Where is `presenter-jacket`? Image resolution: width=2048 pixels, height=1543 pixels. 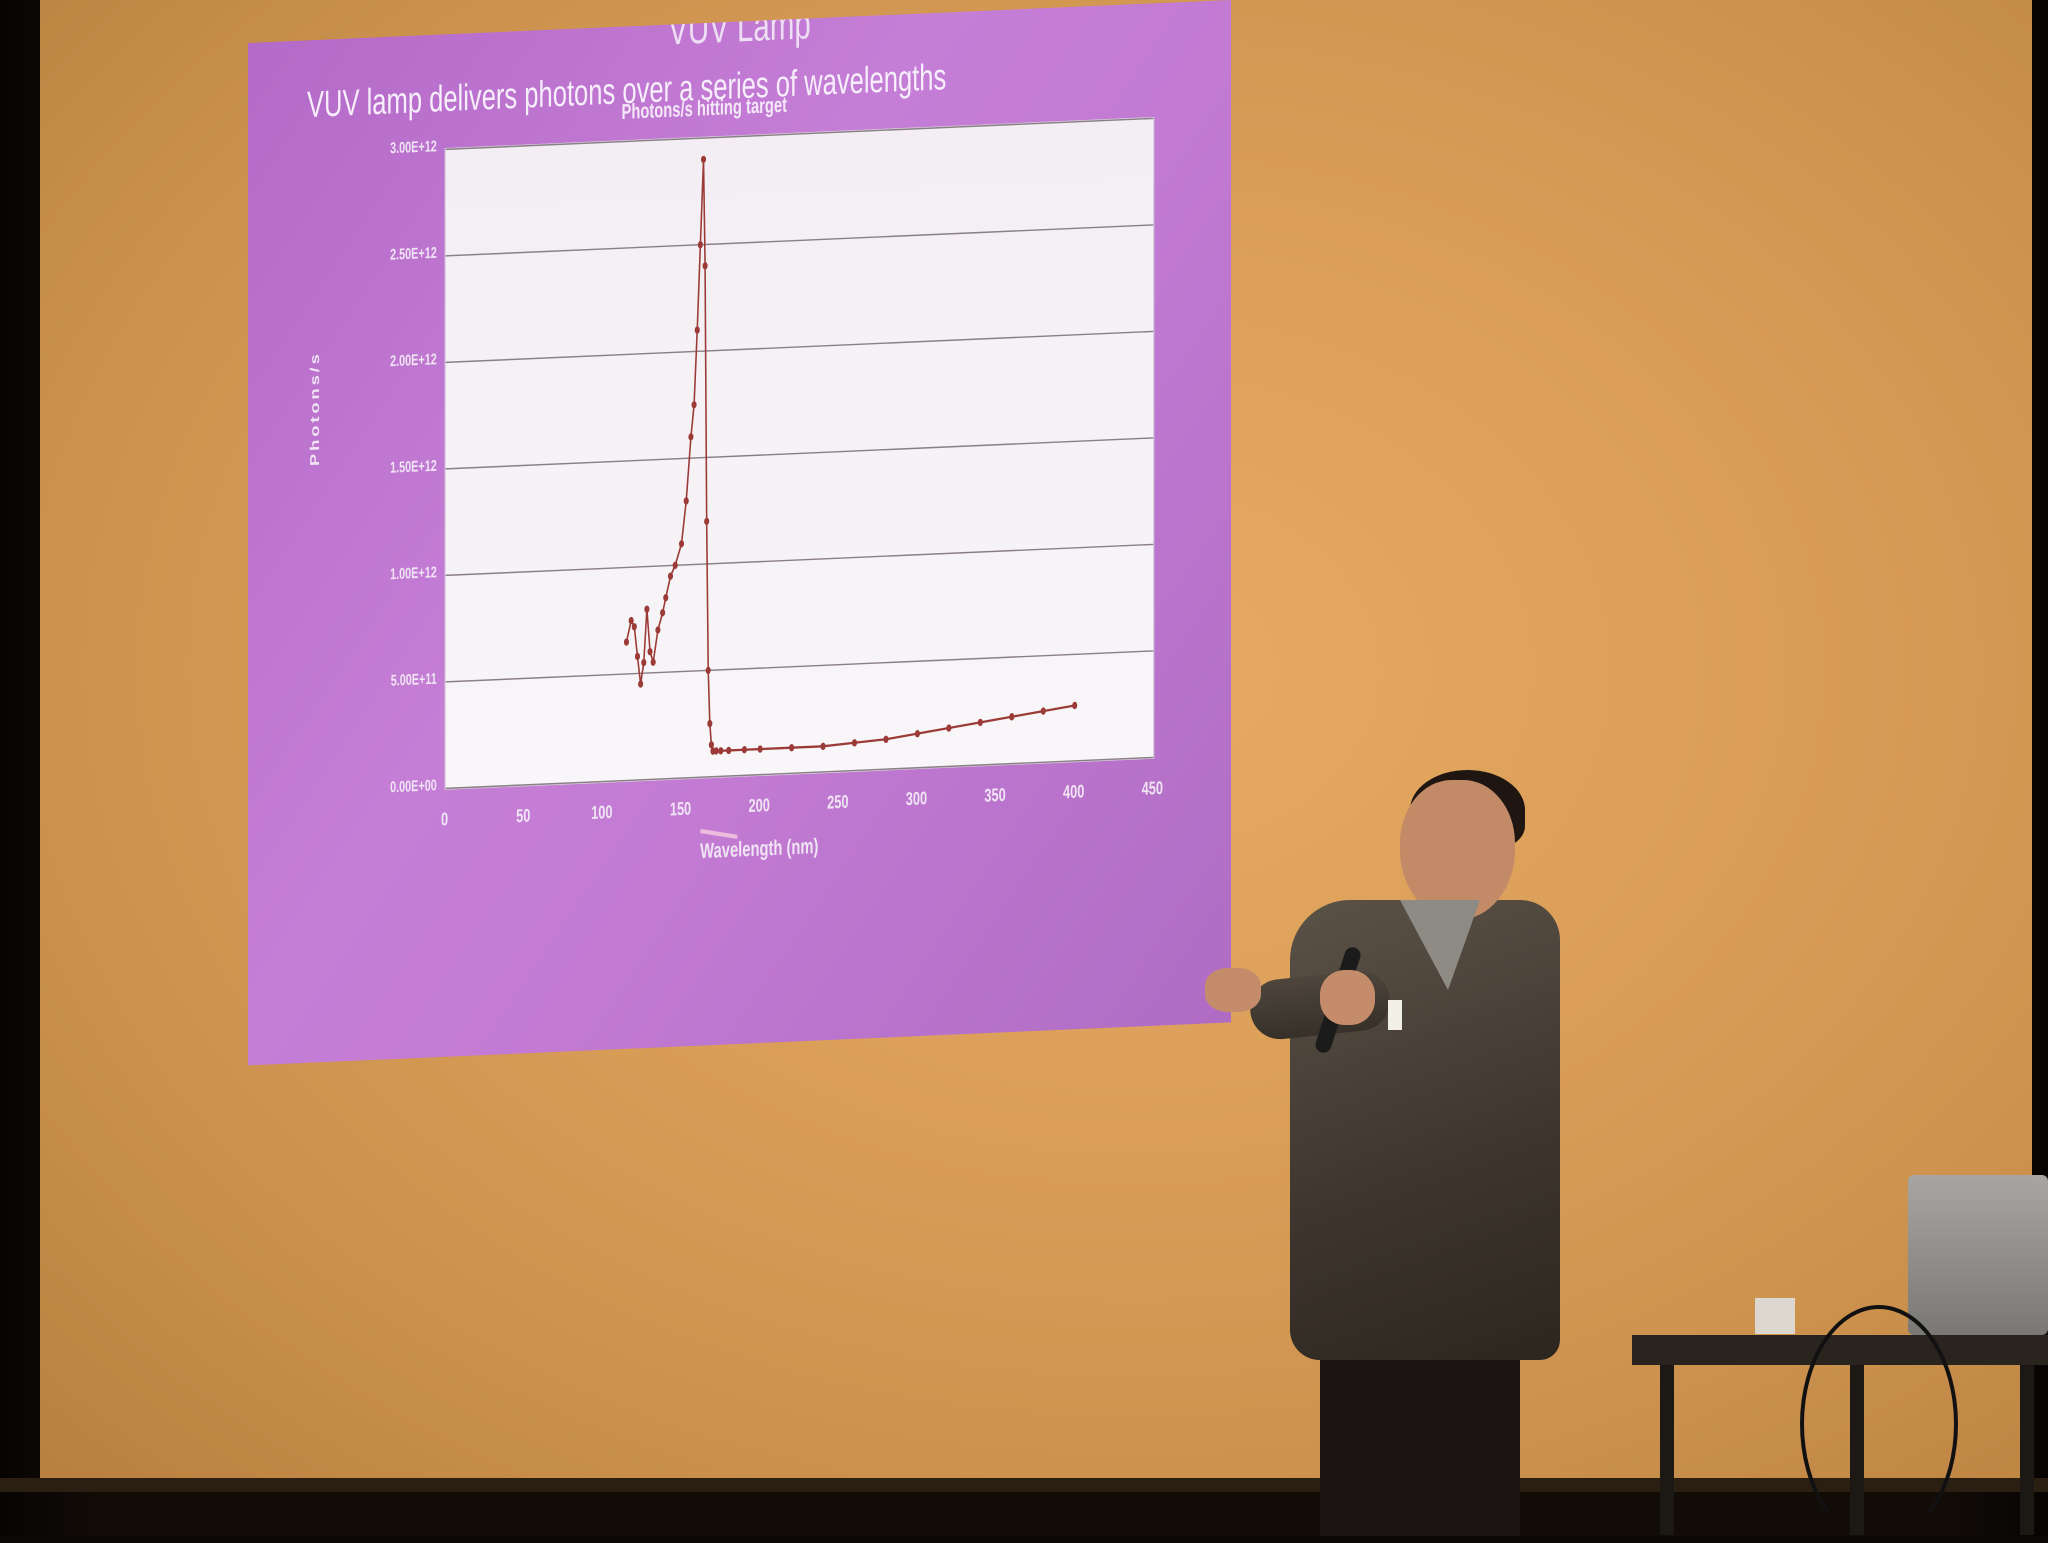
presenter-jacket is located at coordinates (1425, 1130).